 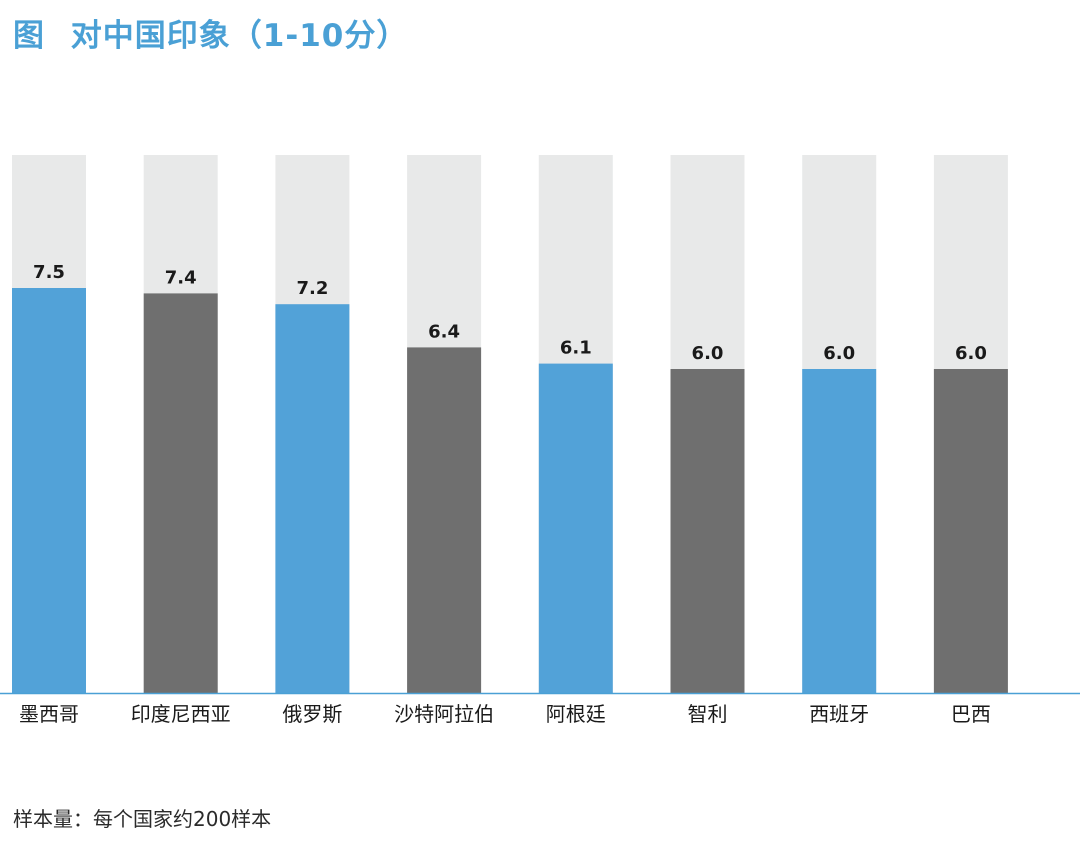 What do you see at coordinates (971, 714) in the screenshot?
I see `category-label: 巴西` at bounding box center [971, 714].